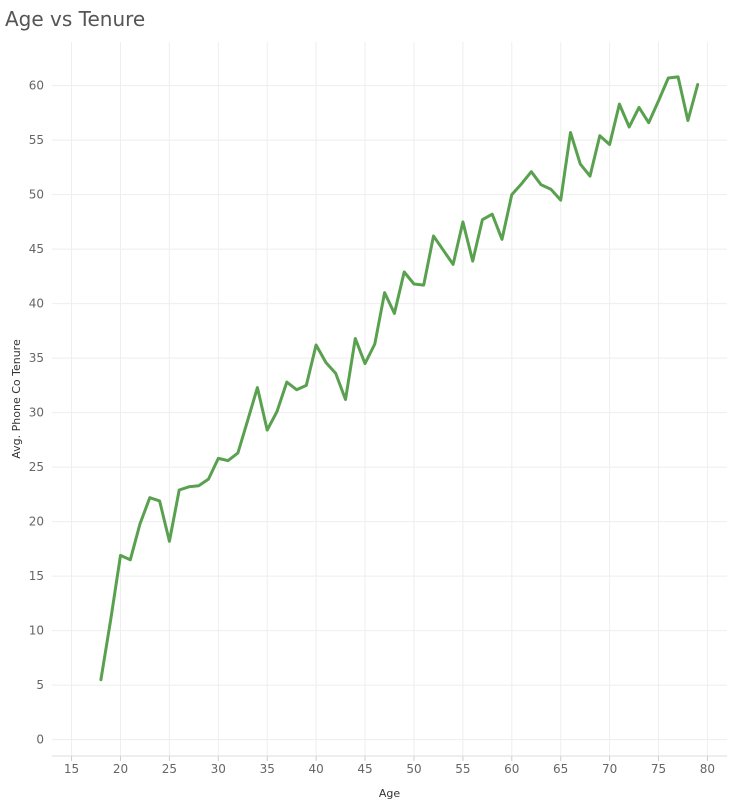  What do you see at coordinates (40, 740) in the screenshot?
I see `y-tick-label: 0` at bounding box center [40, 740].